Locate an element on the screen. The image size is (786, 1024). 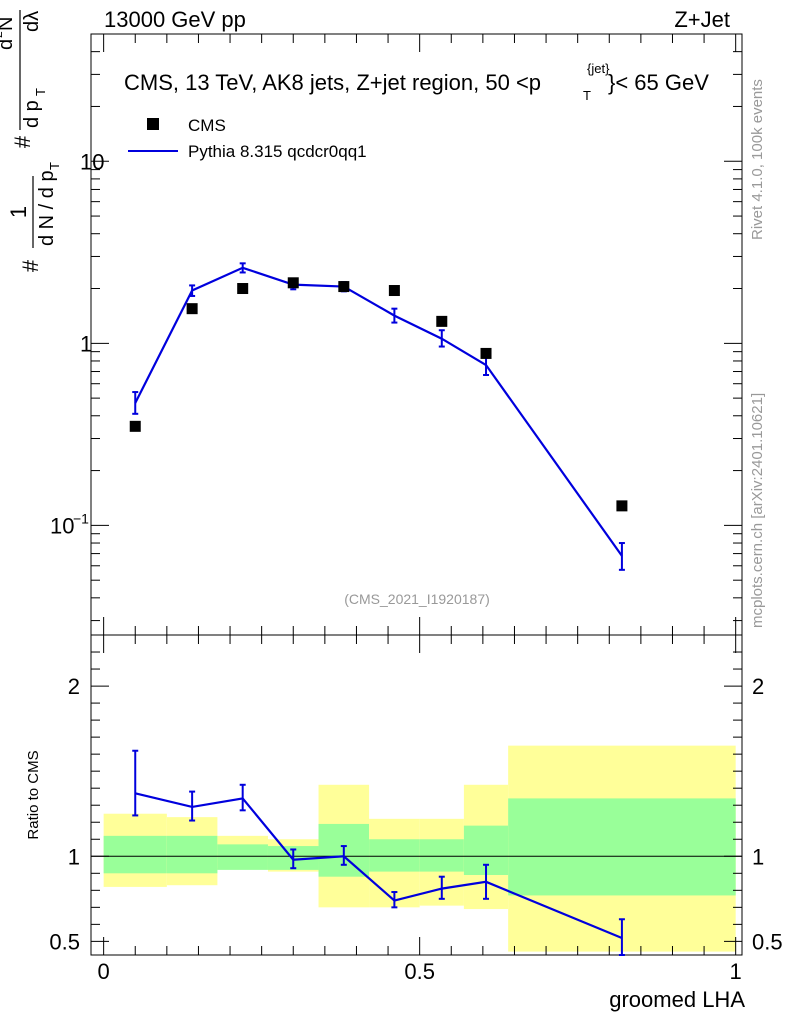
ratio-y-tick-label-left: 0.5 is located at coordinates (64, 941).